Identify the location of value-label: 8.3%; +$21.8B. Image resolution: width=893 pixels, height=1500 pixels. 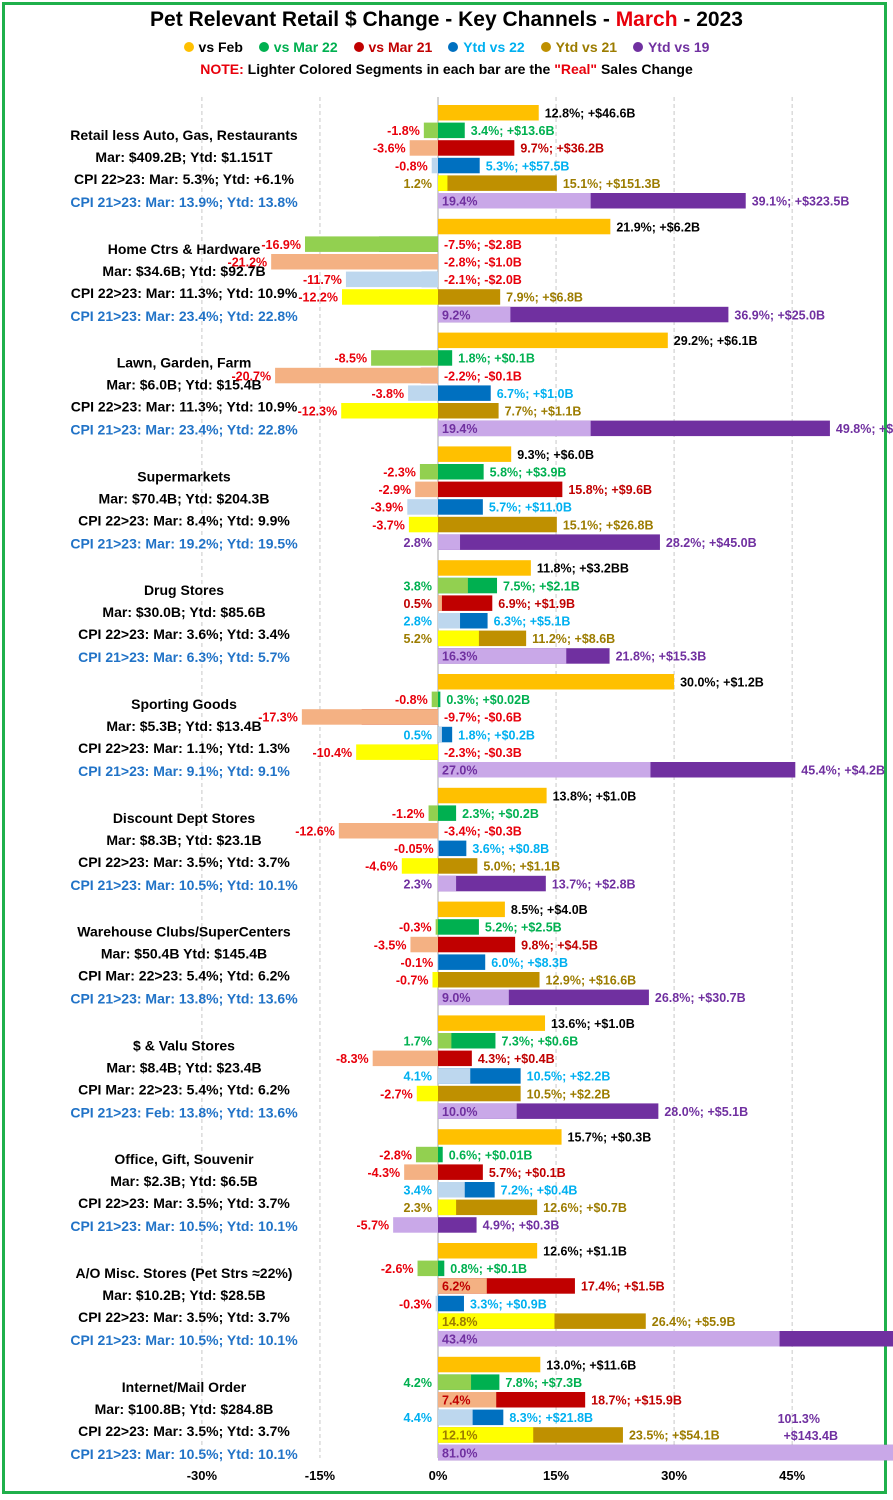
(551, 1418).